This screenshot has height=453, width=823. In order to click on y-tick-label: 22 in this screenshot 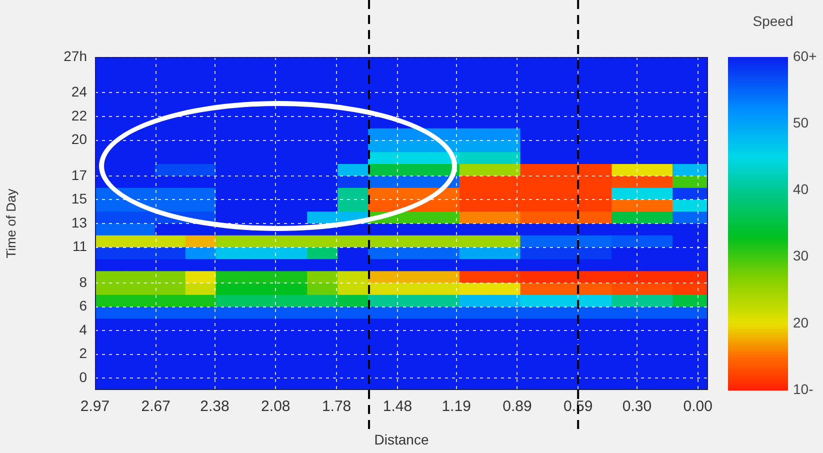, I will do `click(79, 115)`.